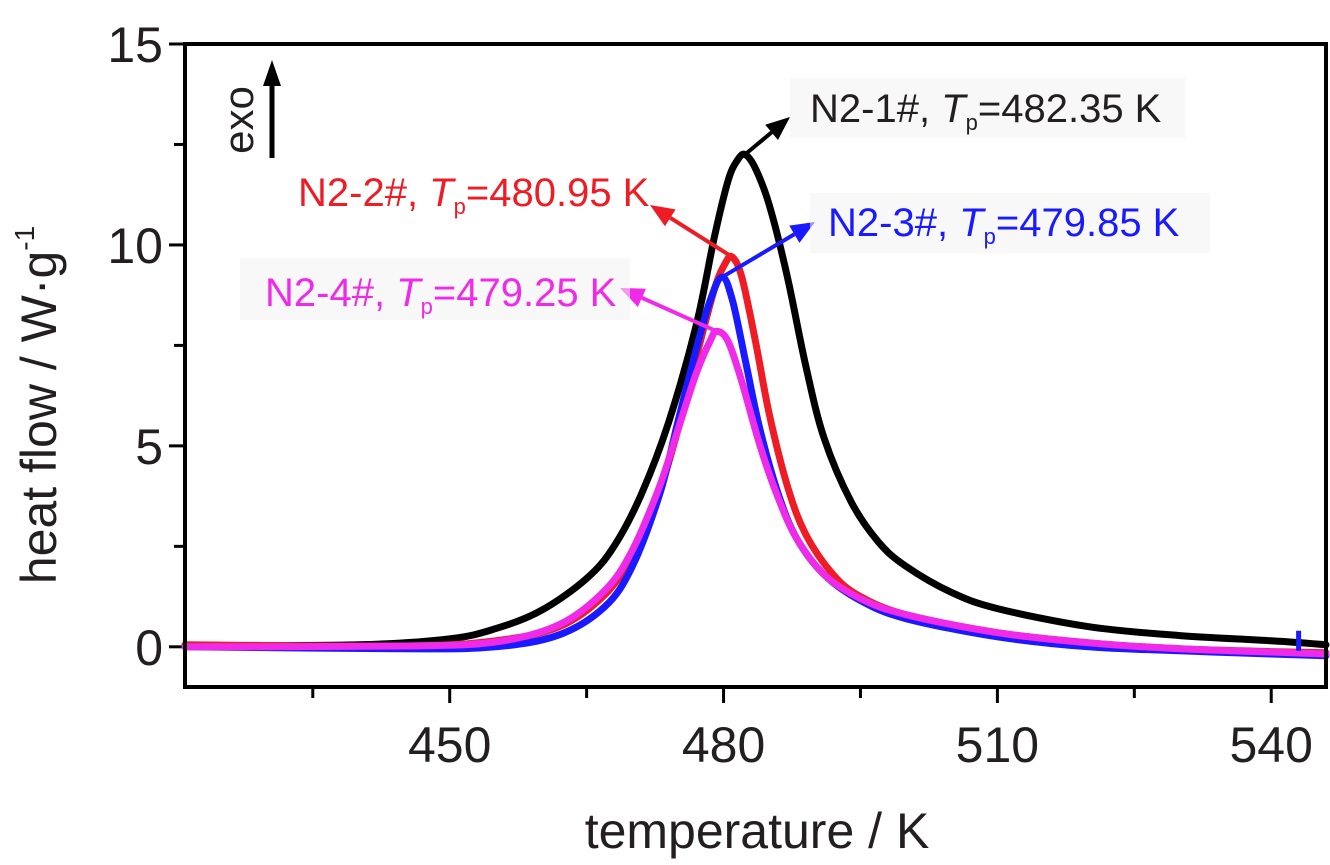 Image resolution: width=1330 pixels, height=865 pixels. What do you see at coordinates (1088, 223) in the screenshot?
I see `annotation-suffix: =479.85 K` at bounding box center [1088, 223].